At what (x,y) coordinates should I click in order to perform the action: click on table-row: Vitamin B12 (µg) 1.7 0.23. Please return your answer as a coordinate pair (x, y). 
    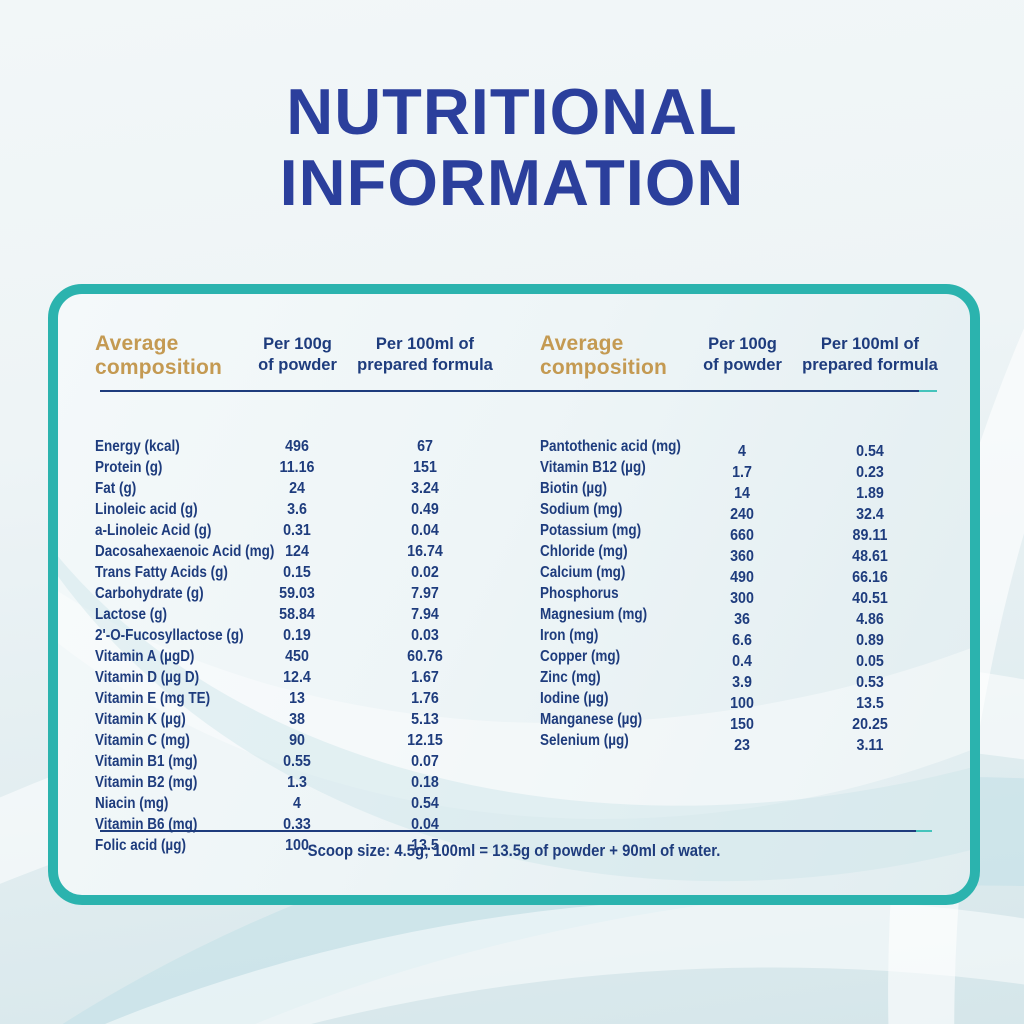
    Looking at the image, I should click on (754, 469).